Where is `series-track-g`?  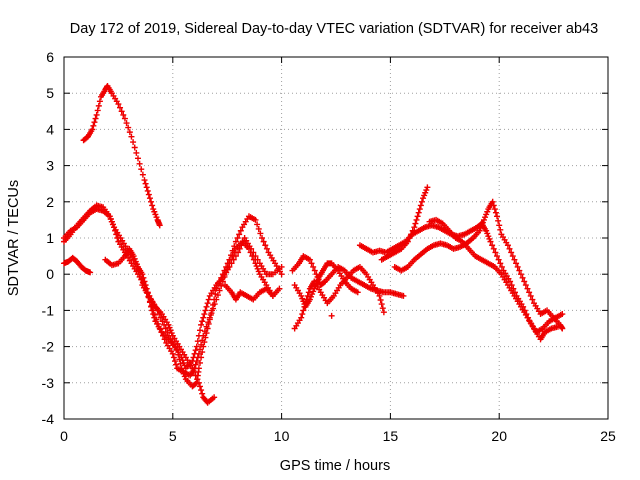
series-track-g is located at coordinates (252, 292).